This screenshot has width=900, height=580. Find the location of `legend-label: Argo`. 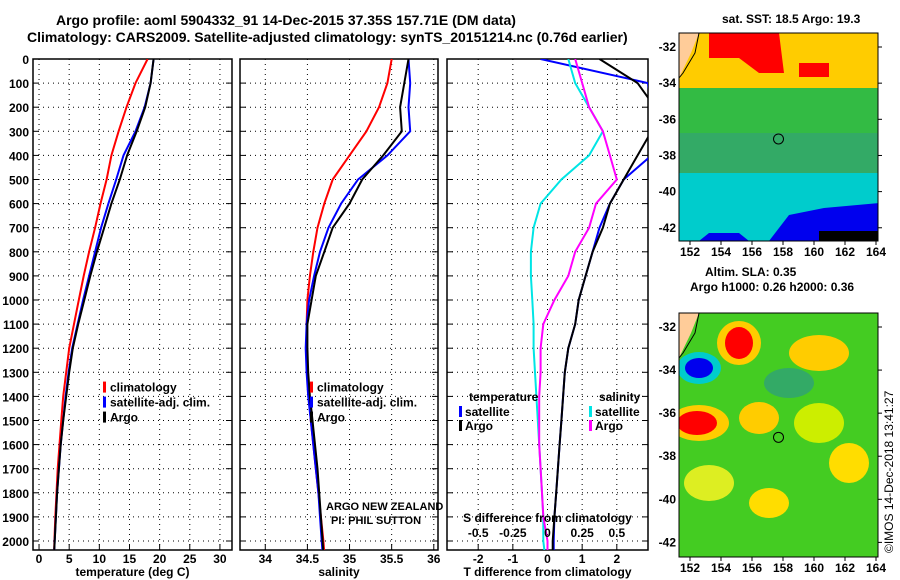

legend-label: Argo is located at coordinates (331, 418).